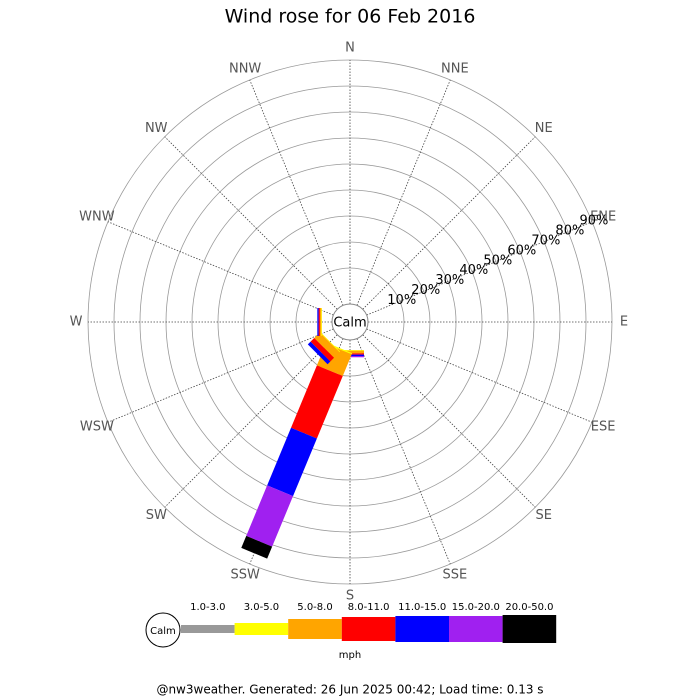  I want to click on direction-label: SSE, so click(454, 575).